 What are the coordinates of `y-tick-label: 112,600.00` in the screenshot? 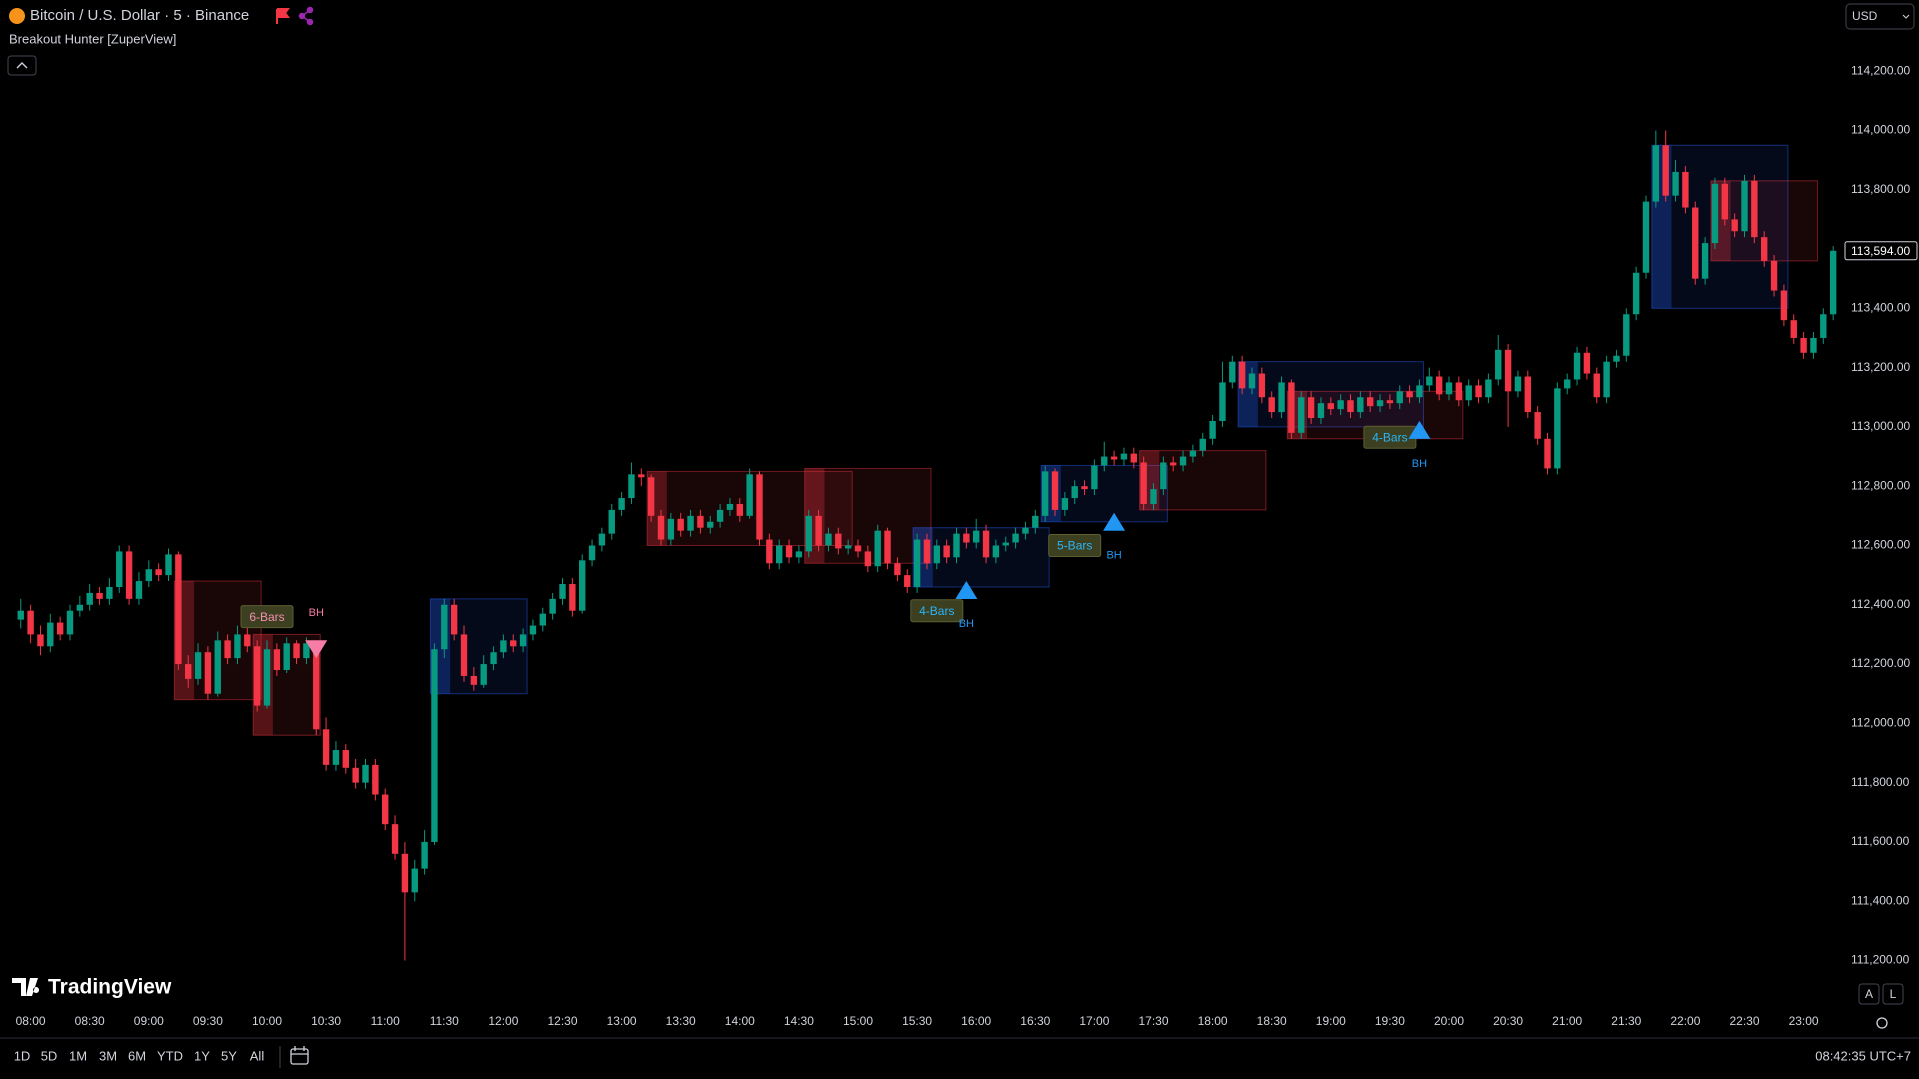 It's located at (1880, 545).